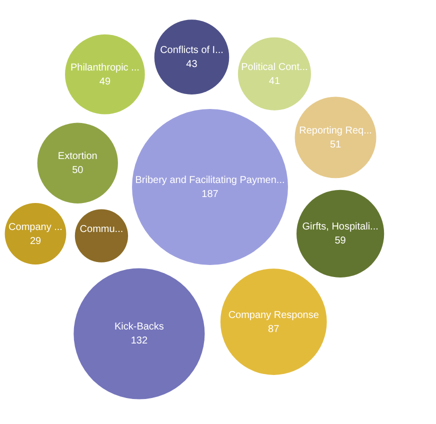  I want to click on category-label: Kick-Backs, so click(139, 327).